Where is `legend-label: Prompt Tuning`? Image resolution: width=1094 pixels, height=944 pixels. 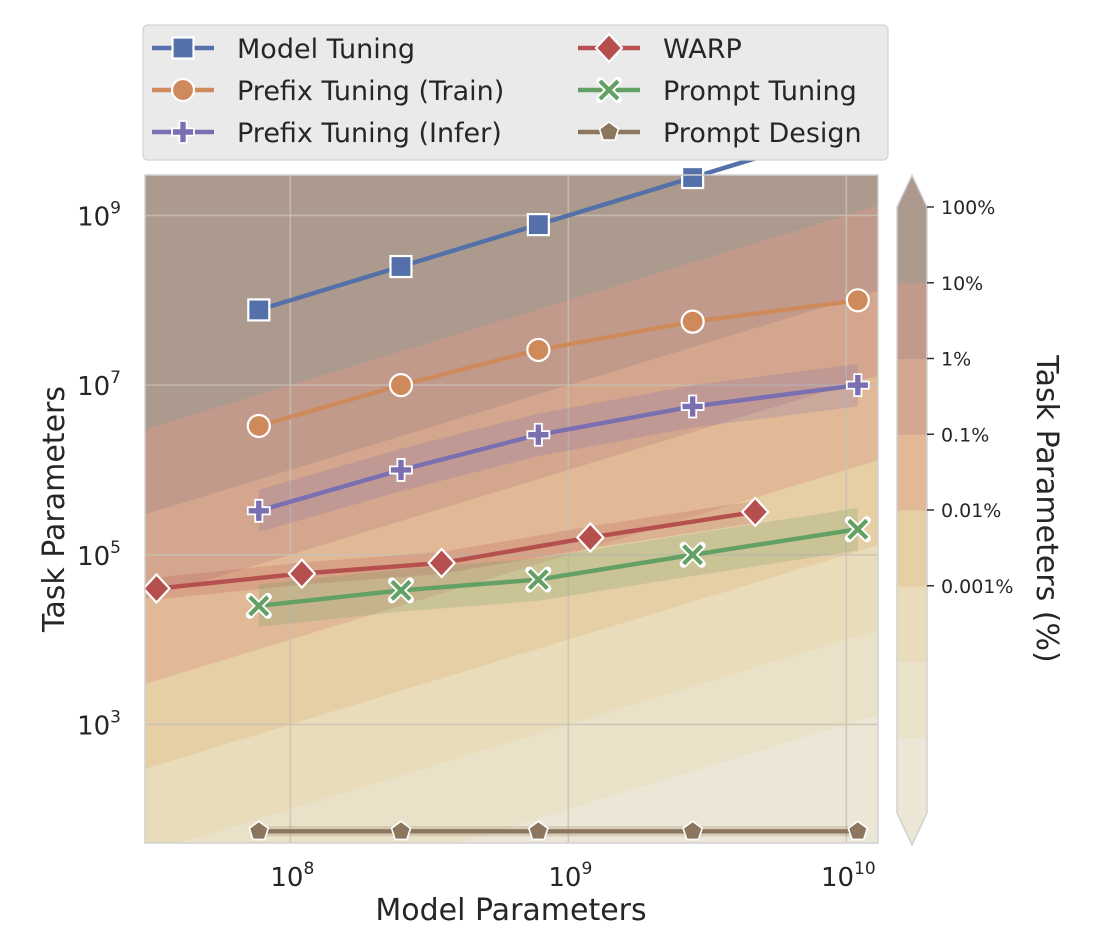
legend-label: Prompt Tuning is located at coordinates (760, 91).